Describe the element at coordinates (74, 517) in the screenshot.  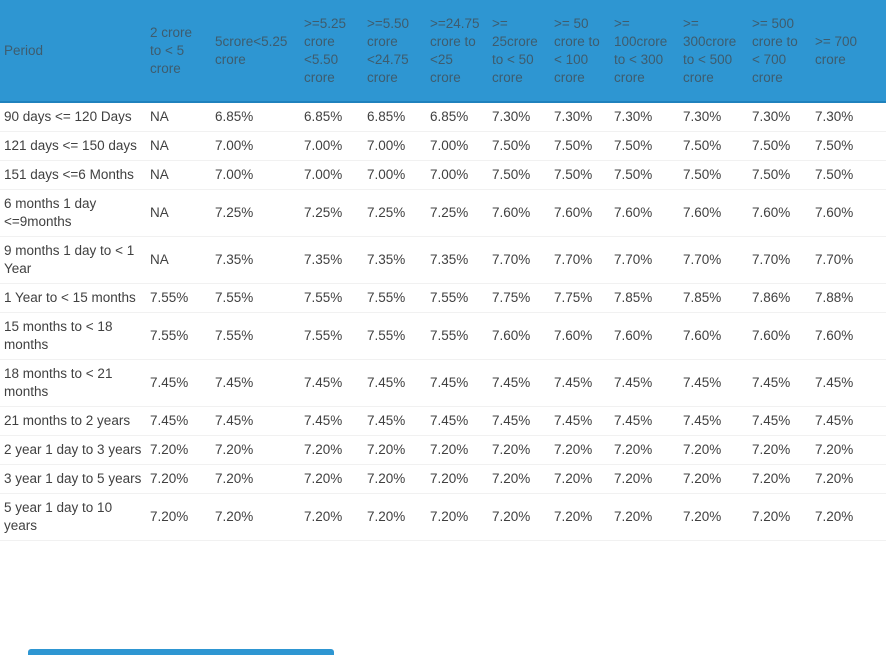
I see `period-cell: 5 year 1 day to 10 years` at that location.